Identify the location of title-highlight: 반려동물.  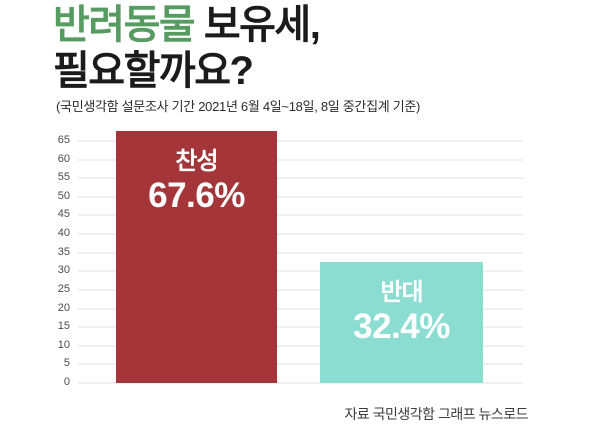
(124, 25).